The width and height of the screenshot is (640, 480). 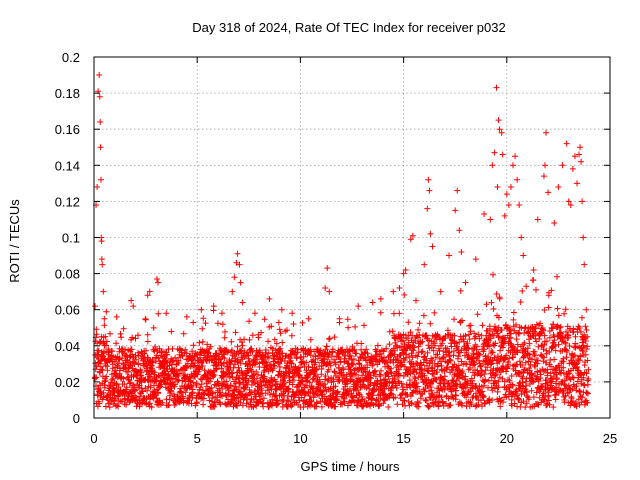 What do you see at coordinates (610, 438) in the screenshot?
I see `x-tick-label: 25` at bounding box center [610, 438].